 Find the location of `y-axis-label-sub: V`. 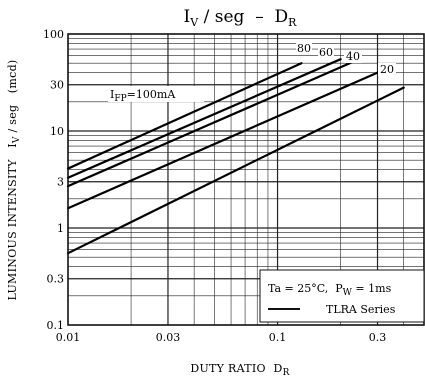

y-axis-label-sub: V is located at coordinates (17, 140).